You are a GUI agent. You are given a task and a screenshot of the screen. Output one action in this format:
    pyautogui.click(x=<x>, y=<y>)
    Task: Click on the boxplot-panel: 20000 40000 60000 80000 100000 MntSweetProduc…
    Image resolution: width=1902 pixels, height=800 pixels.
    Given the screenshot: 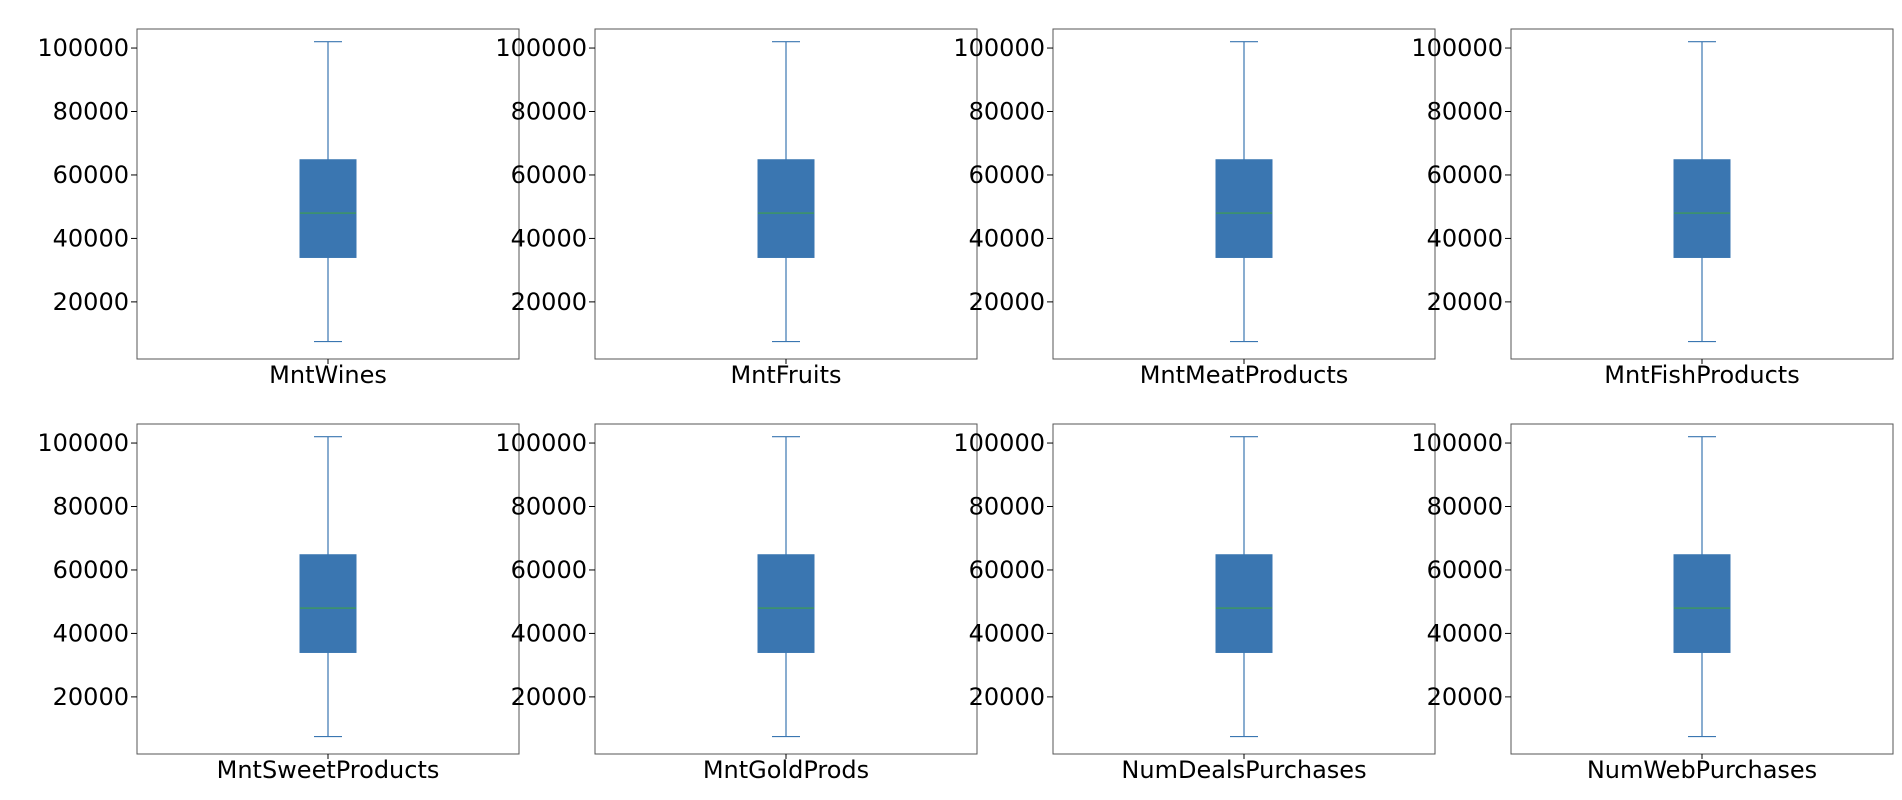 What is the action you would take?
    pyautogui.click(x=278, y=603)
    